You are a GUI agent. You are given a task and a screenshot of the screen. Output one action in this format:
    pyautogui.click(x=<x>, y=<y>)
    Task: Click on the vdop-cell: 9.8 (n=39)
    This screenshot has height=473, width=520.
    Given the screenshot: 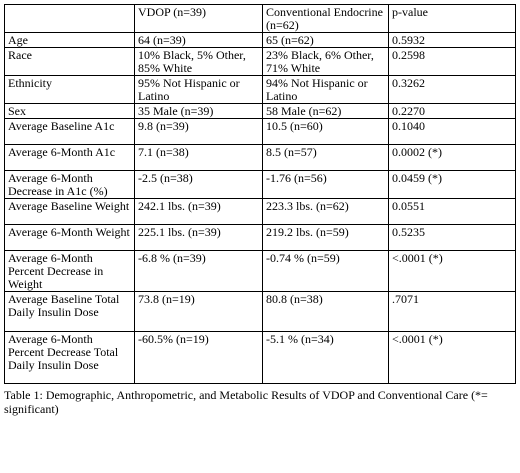 What is the action you would take?
    pyautogui.click(x=198, y=131)
    